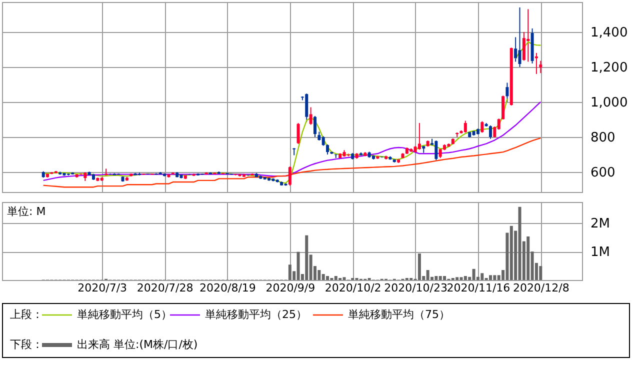 Image resolution: width=633 pixels, height=371 pixels. I want to click on legend-title: 下段：, so click(26, 344).